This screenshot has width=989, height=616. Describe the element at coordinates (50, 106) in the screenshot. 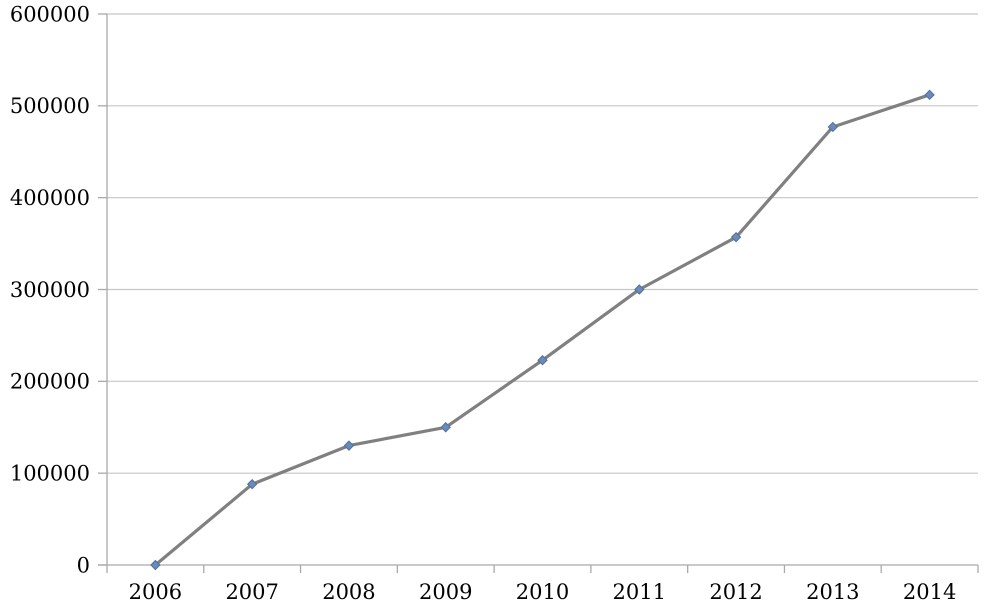

I see `y-axis-tick-label: 500000` at that location.